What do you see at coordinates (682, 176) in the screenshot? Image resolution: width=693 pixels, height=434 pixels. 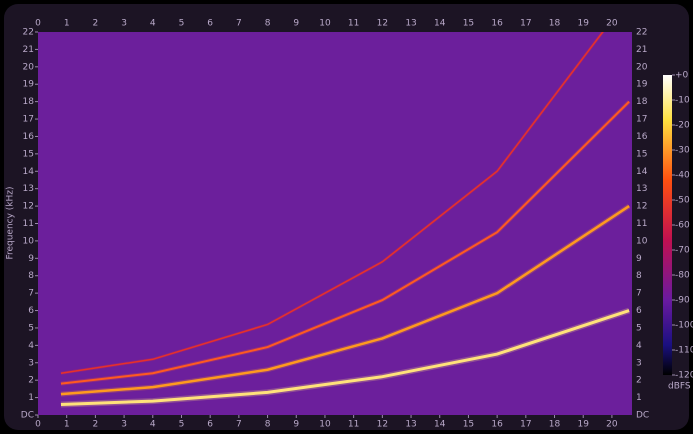 I see `colorbar-tick-label: -40` at bounding box center [682, 176].